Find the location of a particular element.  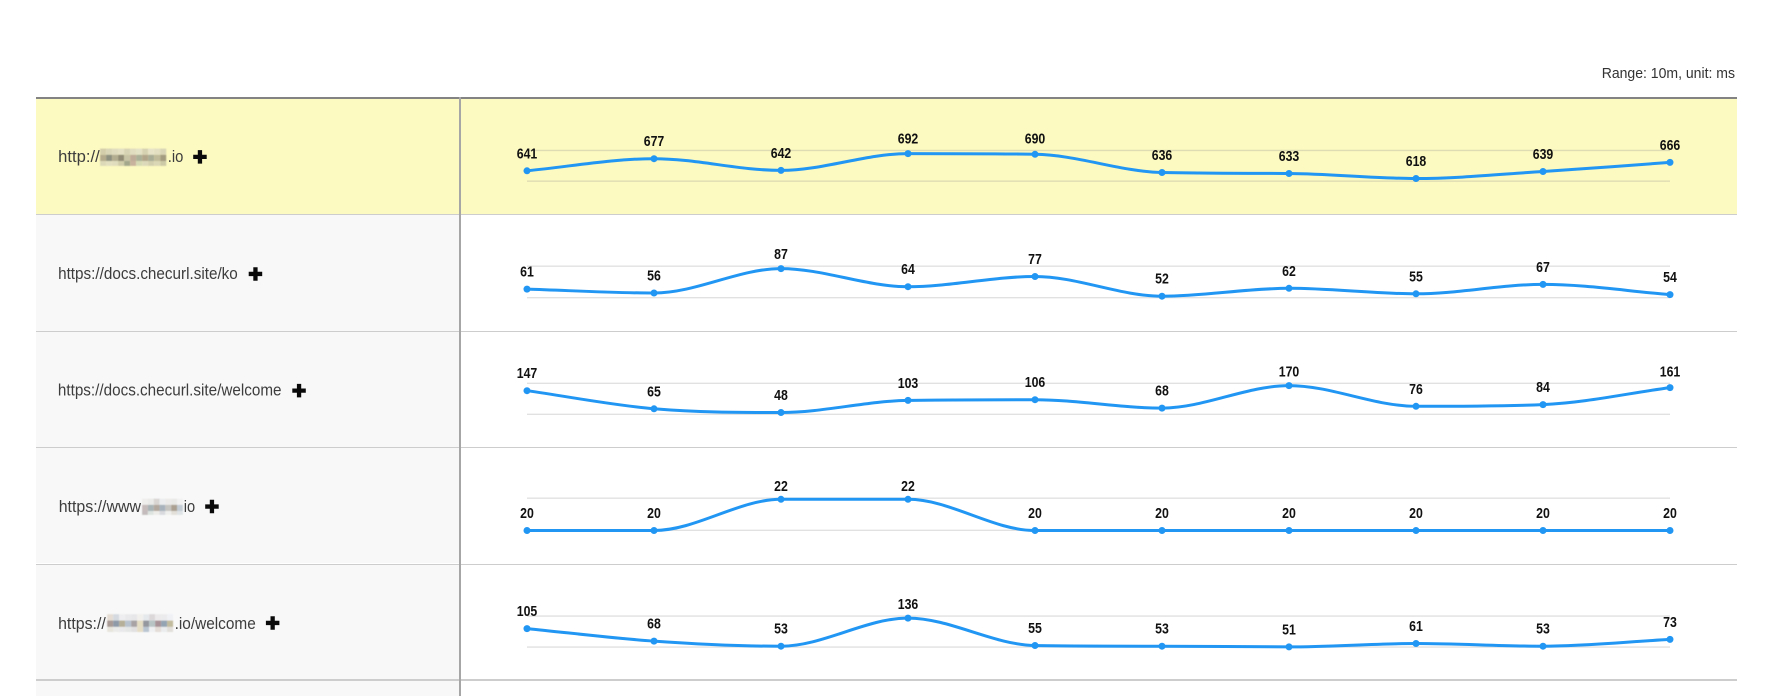

svg-text: 641 is located at coordinates (527, 154).